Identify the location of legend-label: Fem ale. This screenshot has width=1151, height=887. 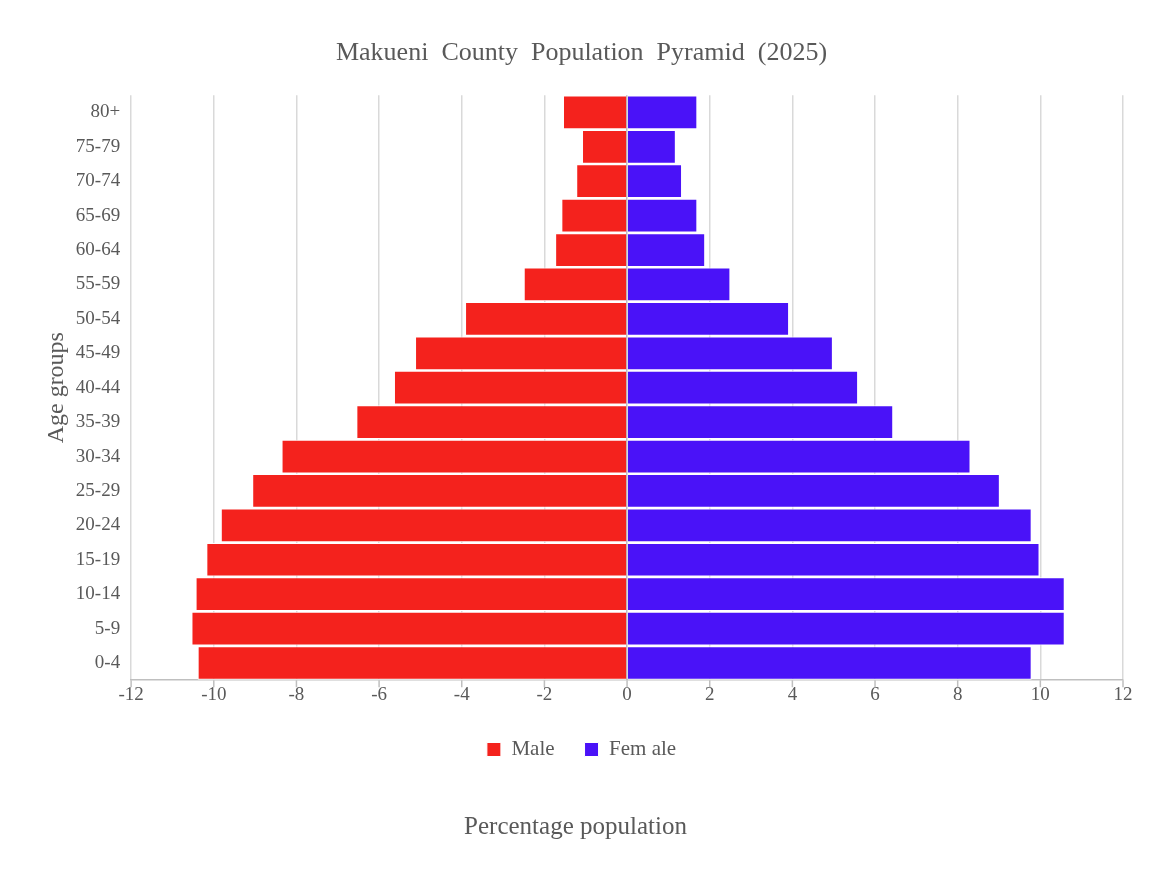
(643, 748).